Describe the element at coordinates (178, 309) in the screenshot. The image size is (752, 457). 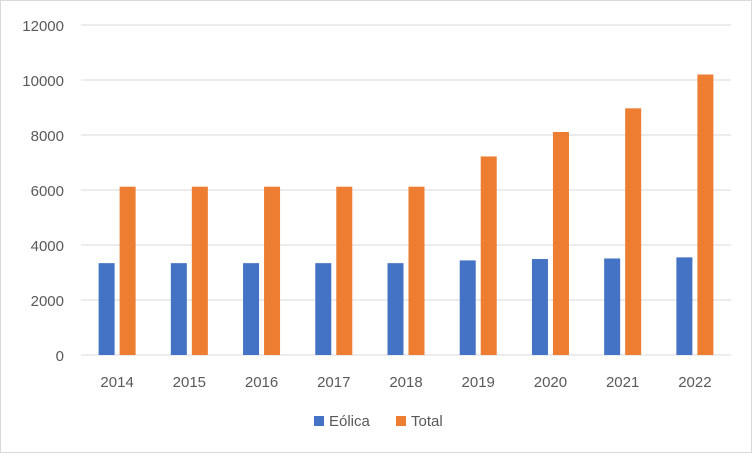
I see `bar-eolica-2015` at that location.